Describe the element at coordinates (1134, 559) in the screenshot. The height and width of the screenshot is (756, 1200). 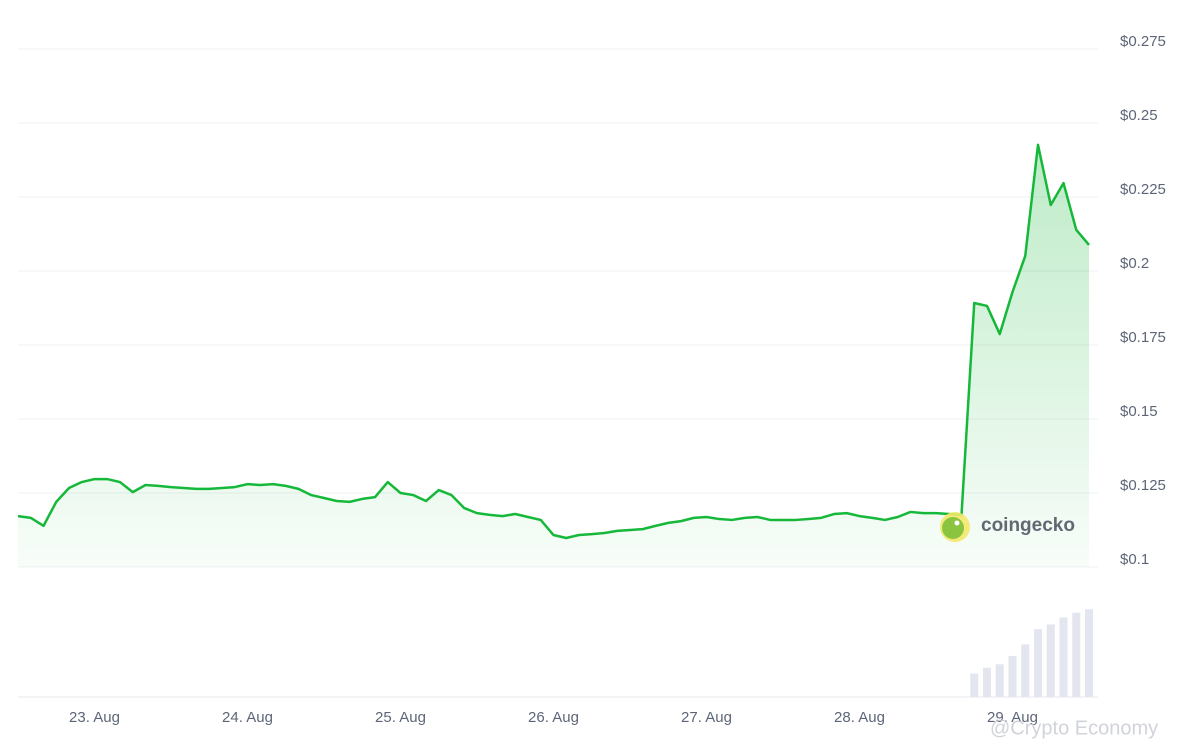
I see `y-tick-label: $0.1` at that location.